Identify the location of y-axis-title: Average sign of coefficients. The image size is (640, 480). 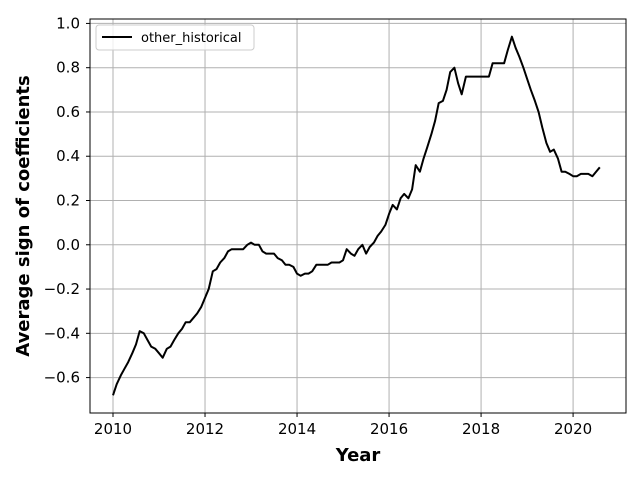
(23, 215).